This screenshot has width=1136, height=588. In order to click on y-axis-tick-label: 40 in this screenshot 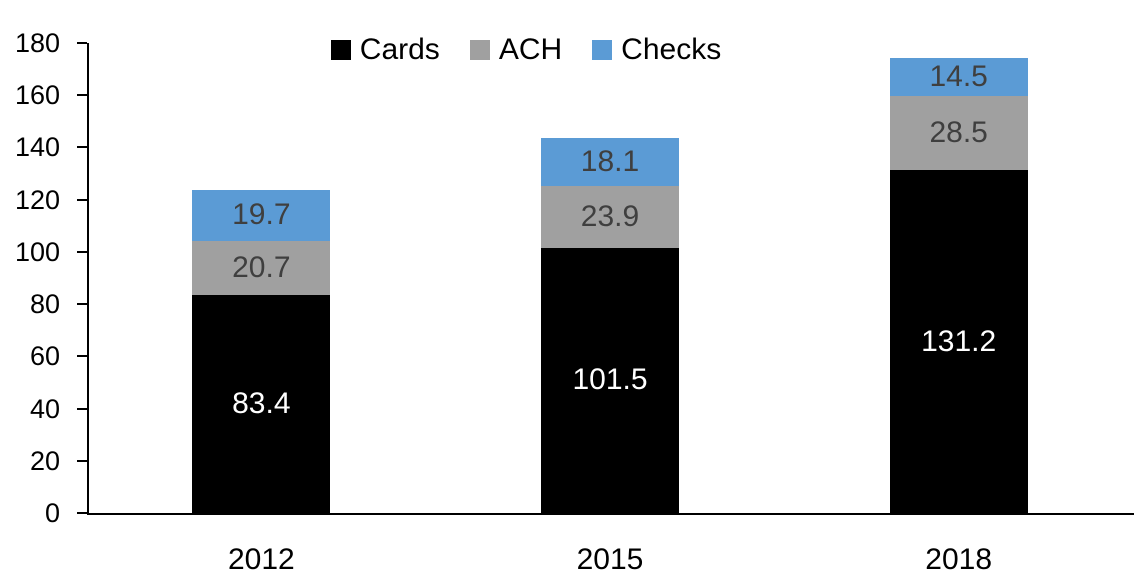, I will do `click(44, 408)`.